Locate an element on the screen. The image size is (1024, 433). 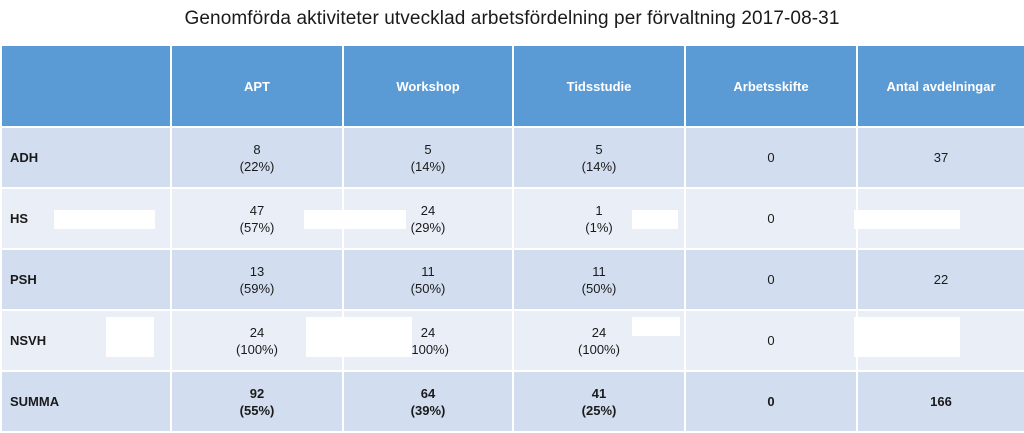
apt-cell: 8 (22%) is located at coordinates (257, 157).